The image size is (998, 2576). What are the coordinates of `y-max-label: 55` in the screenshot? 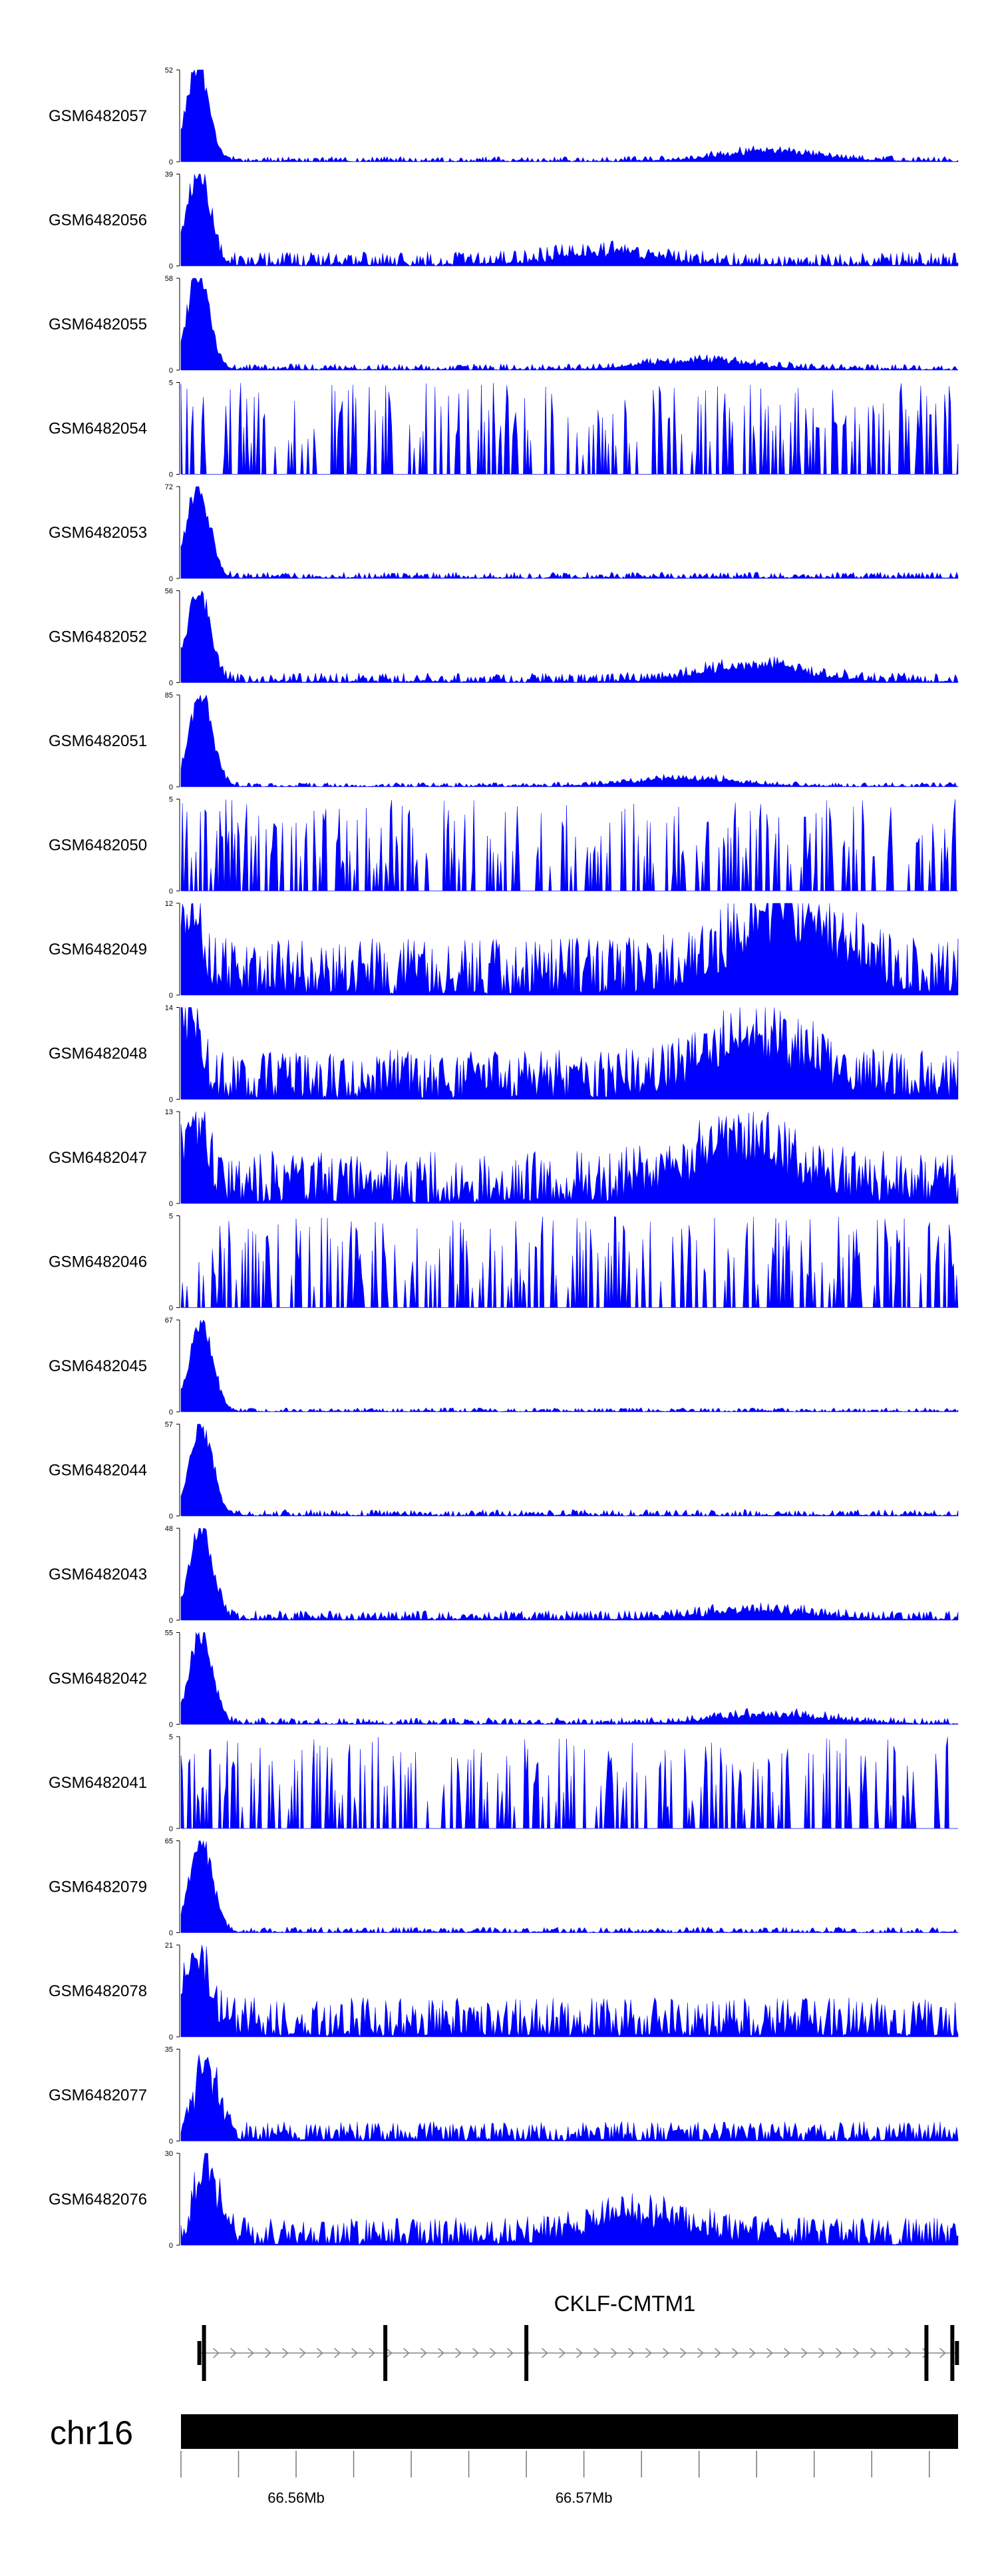 It's located at (169, 1633).